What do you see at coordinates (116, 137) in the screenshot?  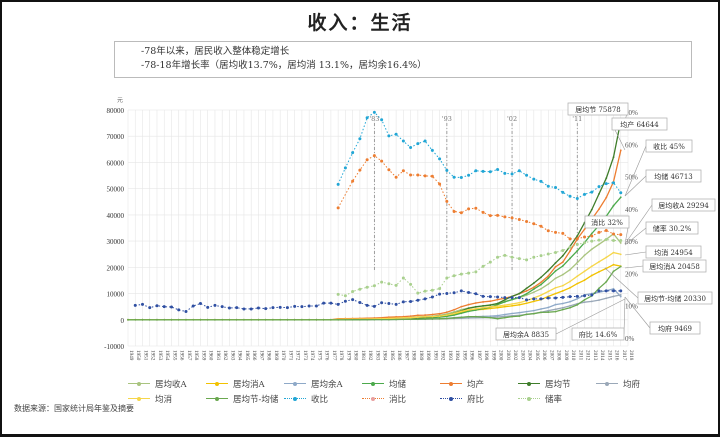 I see `svg-text: 70000` at bounding box center [116, 137].